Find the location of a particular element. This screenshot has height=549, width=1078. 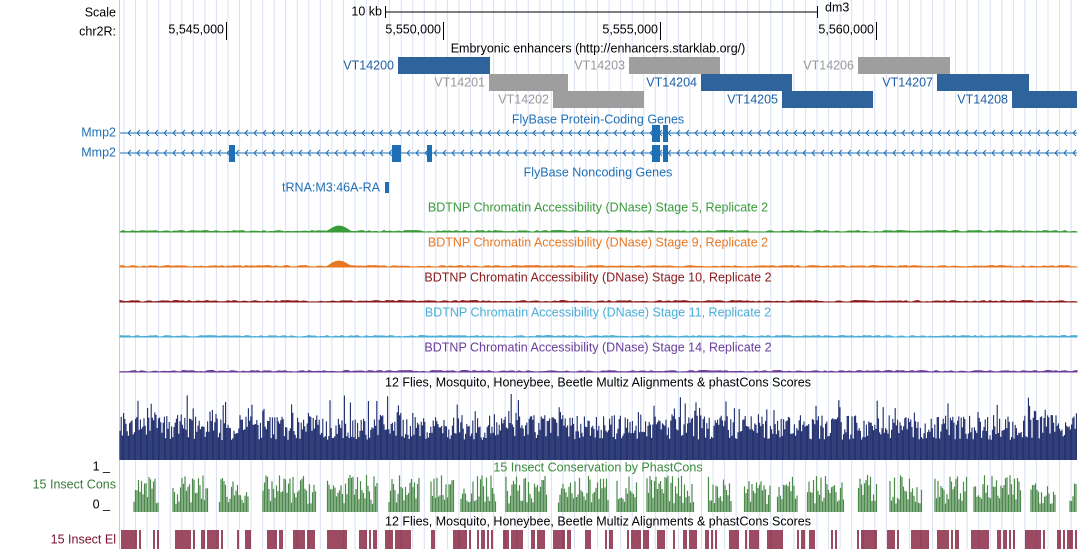

assembly-label: dm3 is located at coordinates (837, 7).